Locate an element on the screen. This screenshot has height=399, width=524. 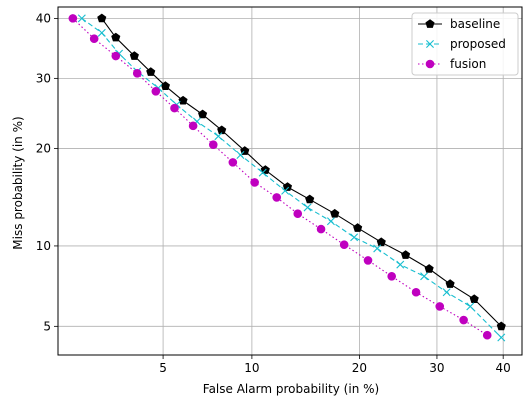
y-tick-label: 30 is located at coordinates (43, 78).